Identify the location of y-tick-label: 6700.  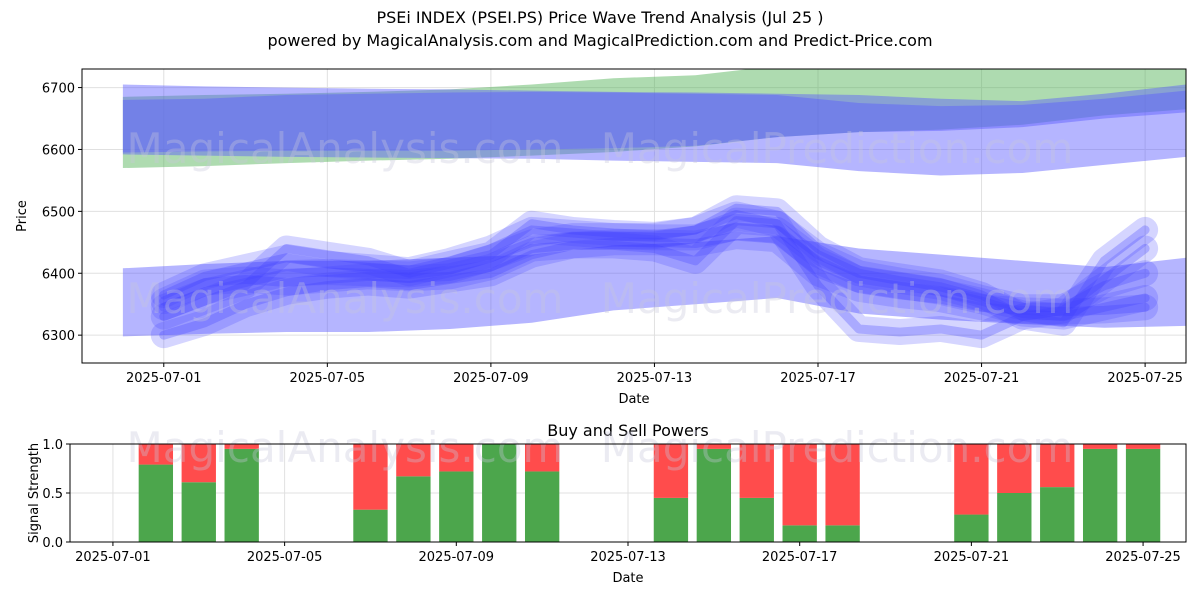
(58, 89).